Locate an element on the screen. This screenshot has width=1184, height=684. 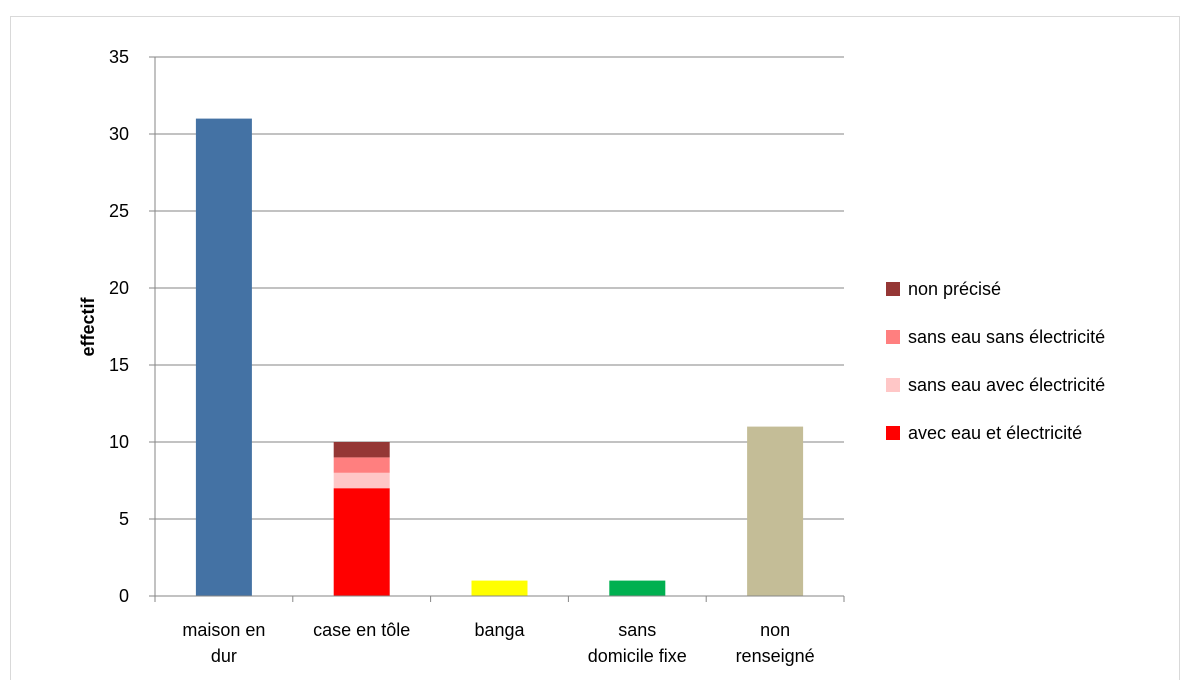
x-tick-label: domicile fixe is located at coordinates (637, 656).